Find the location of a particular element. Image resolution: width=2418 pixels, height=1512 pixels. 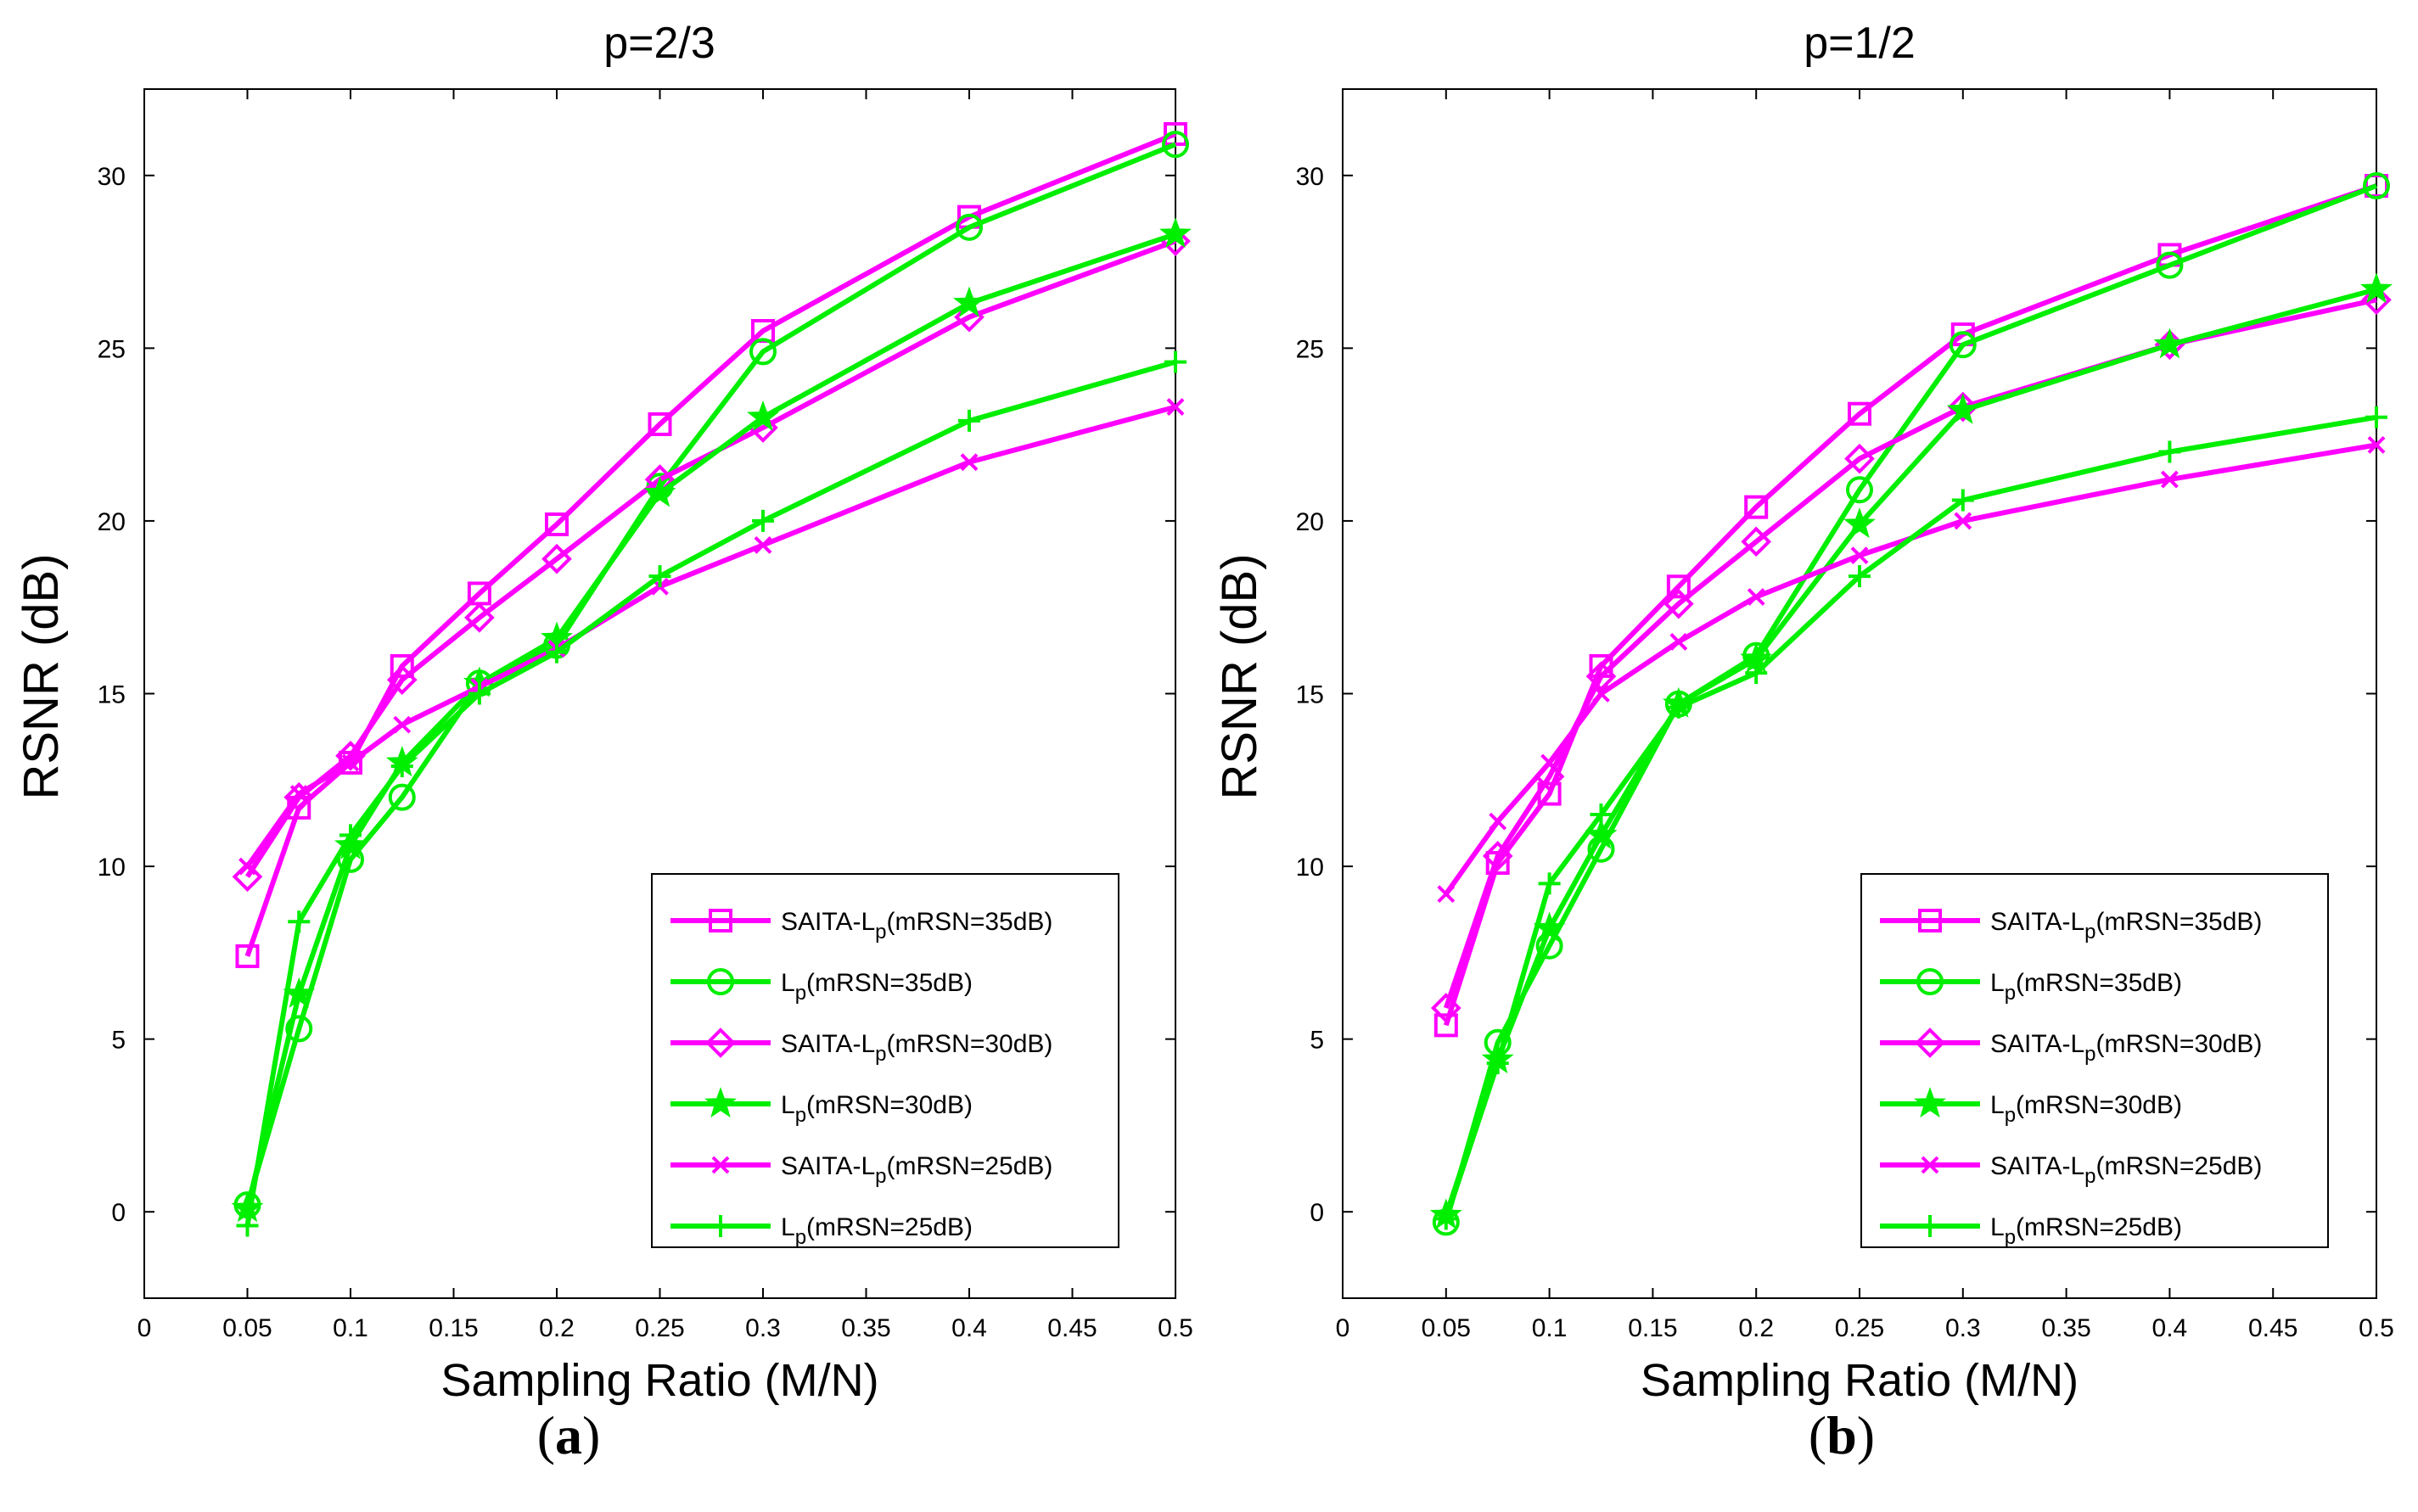

x-tick-label: 0.35 is located at coordinates (865, 1328).